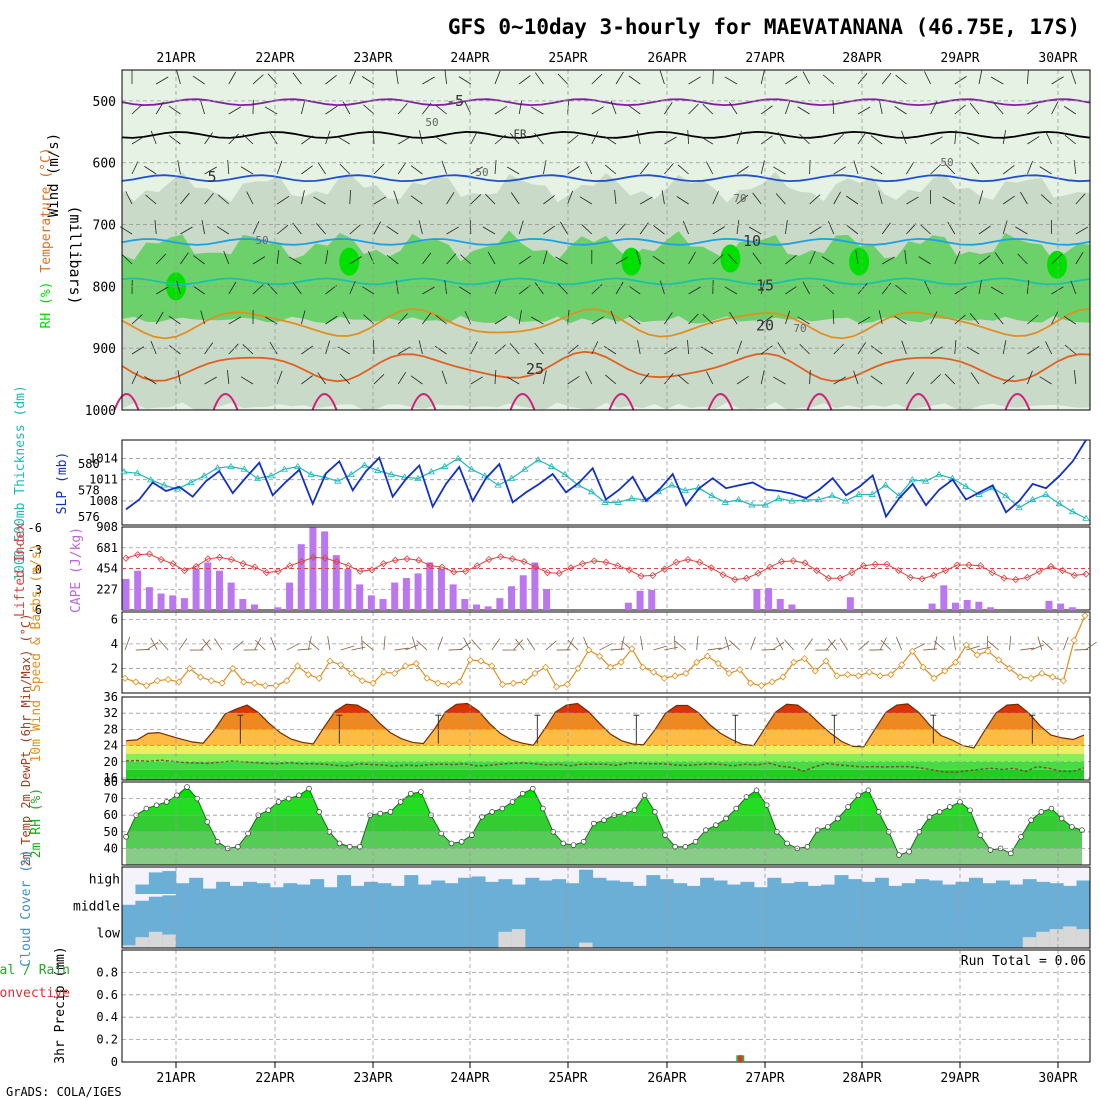 The image size is (1100, 1100). Describe the element at coordinates (107, 1017) in the screenshot. I see `precip-tick-label: 0.4` at that location.